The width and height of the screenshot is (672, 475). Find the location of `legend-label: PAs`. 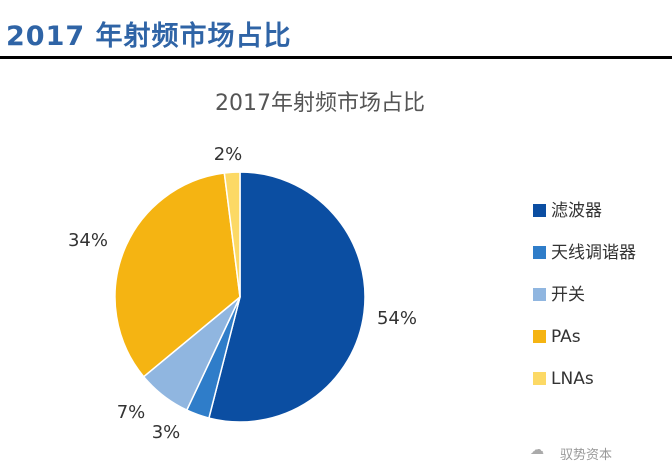

legend-label: PAs is located at coordinates (566, 337).